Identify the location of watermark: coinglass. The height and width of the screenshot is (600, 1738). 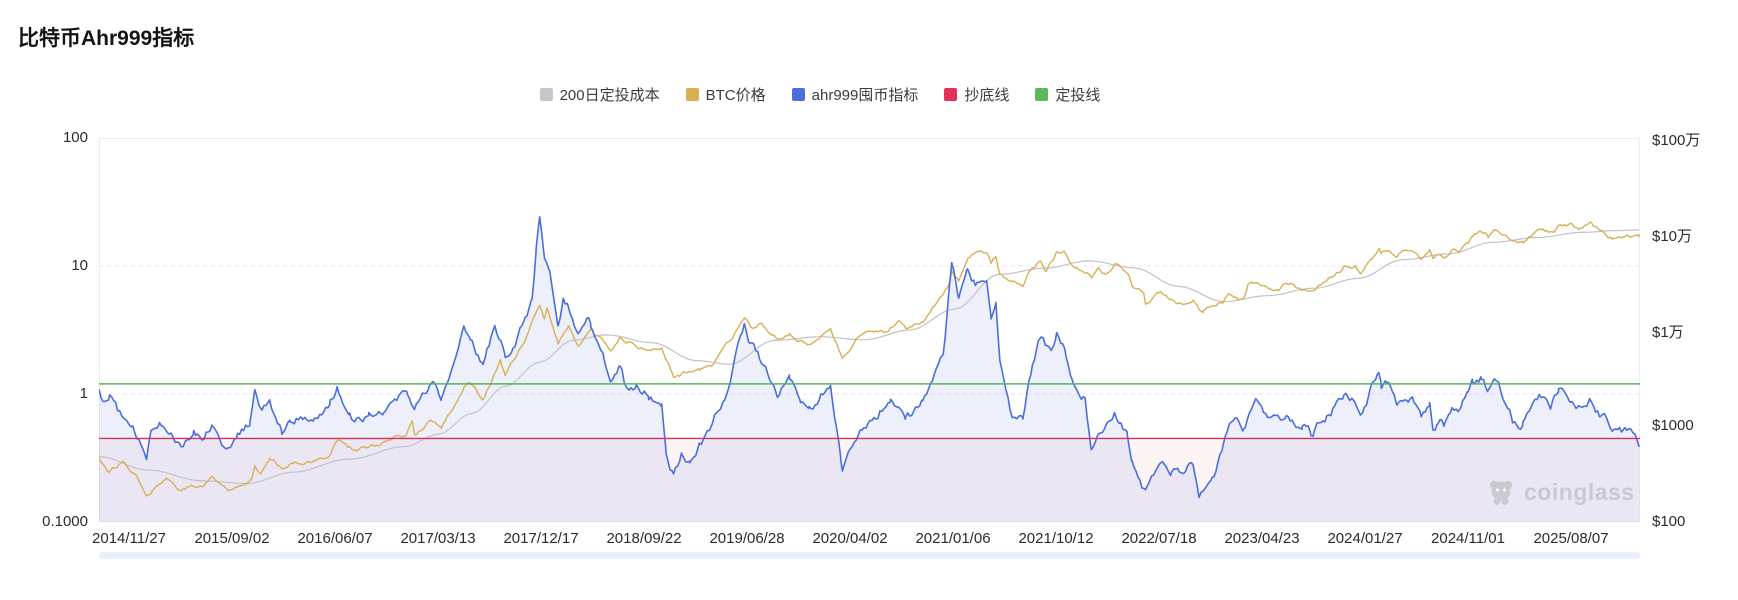
(1560, 492).